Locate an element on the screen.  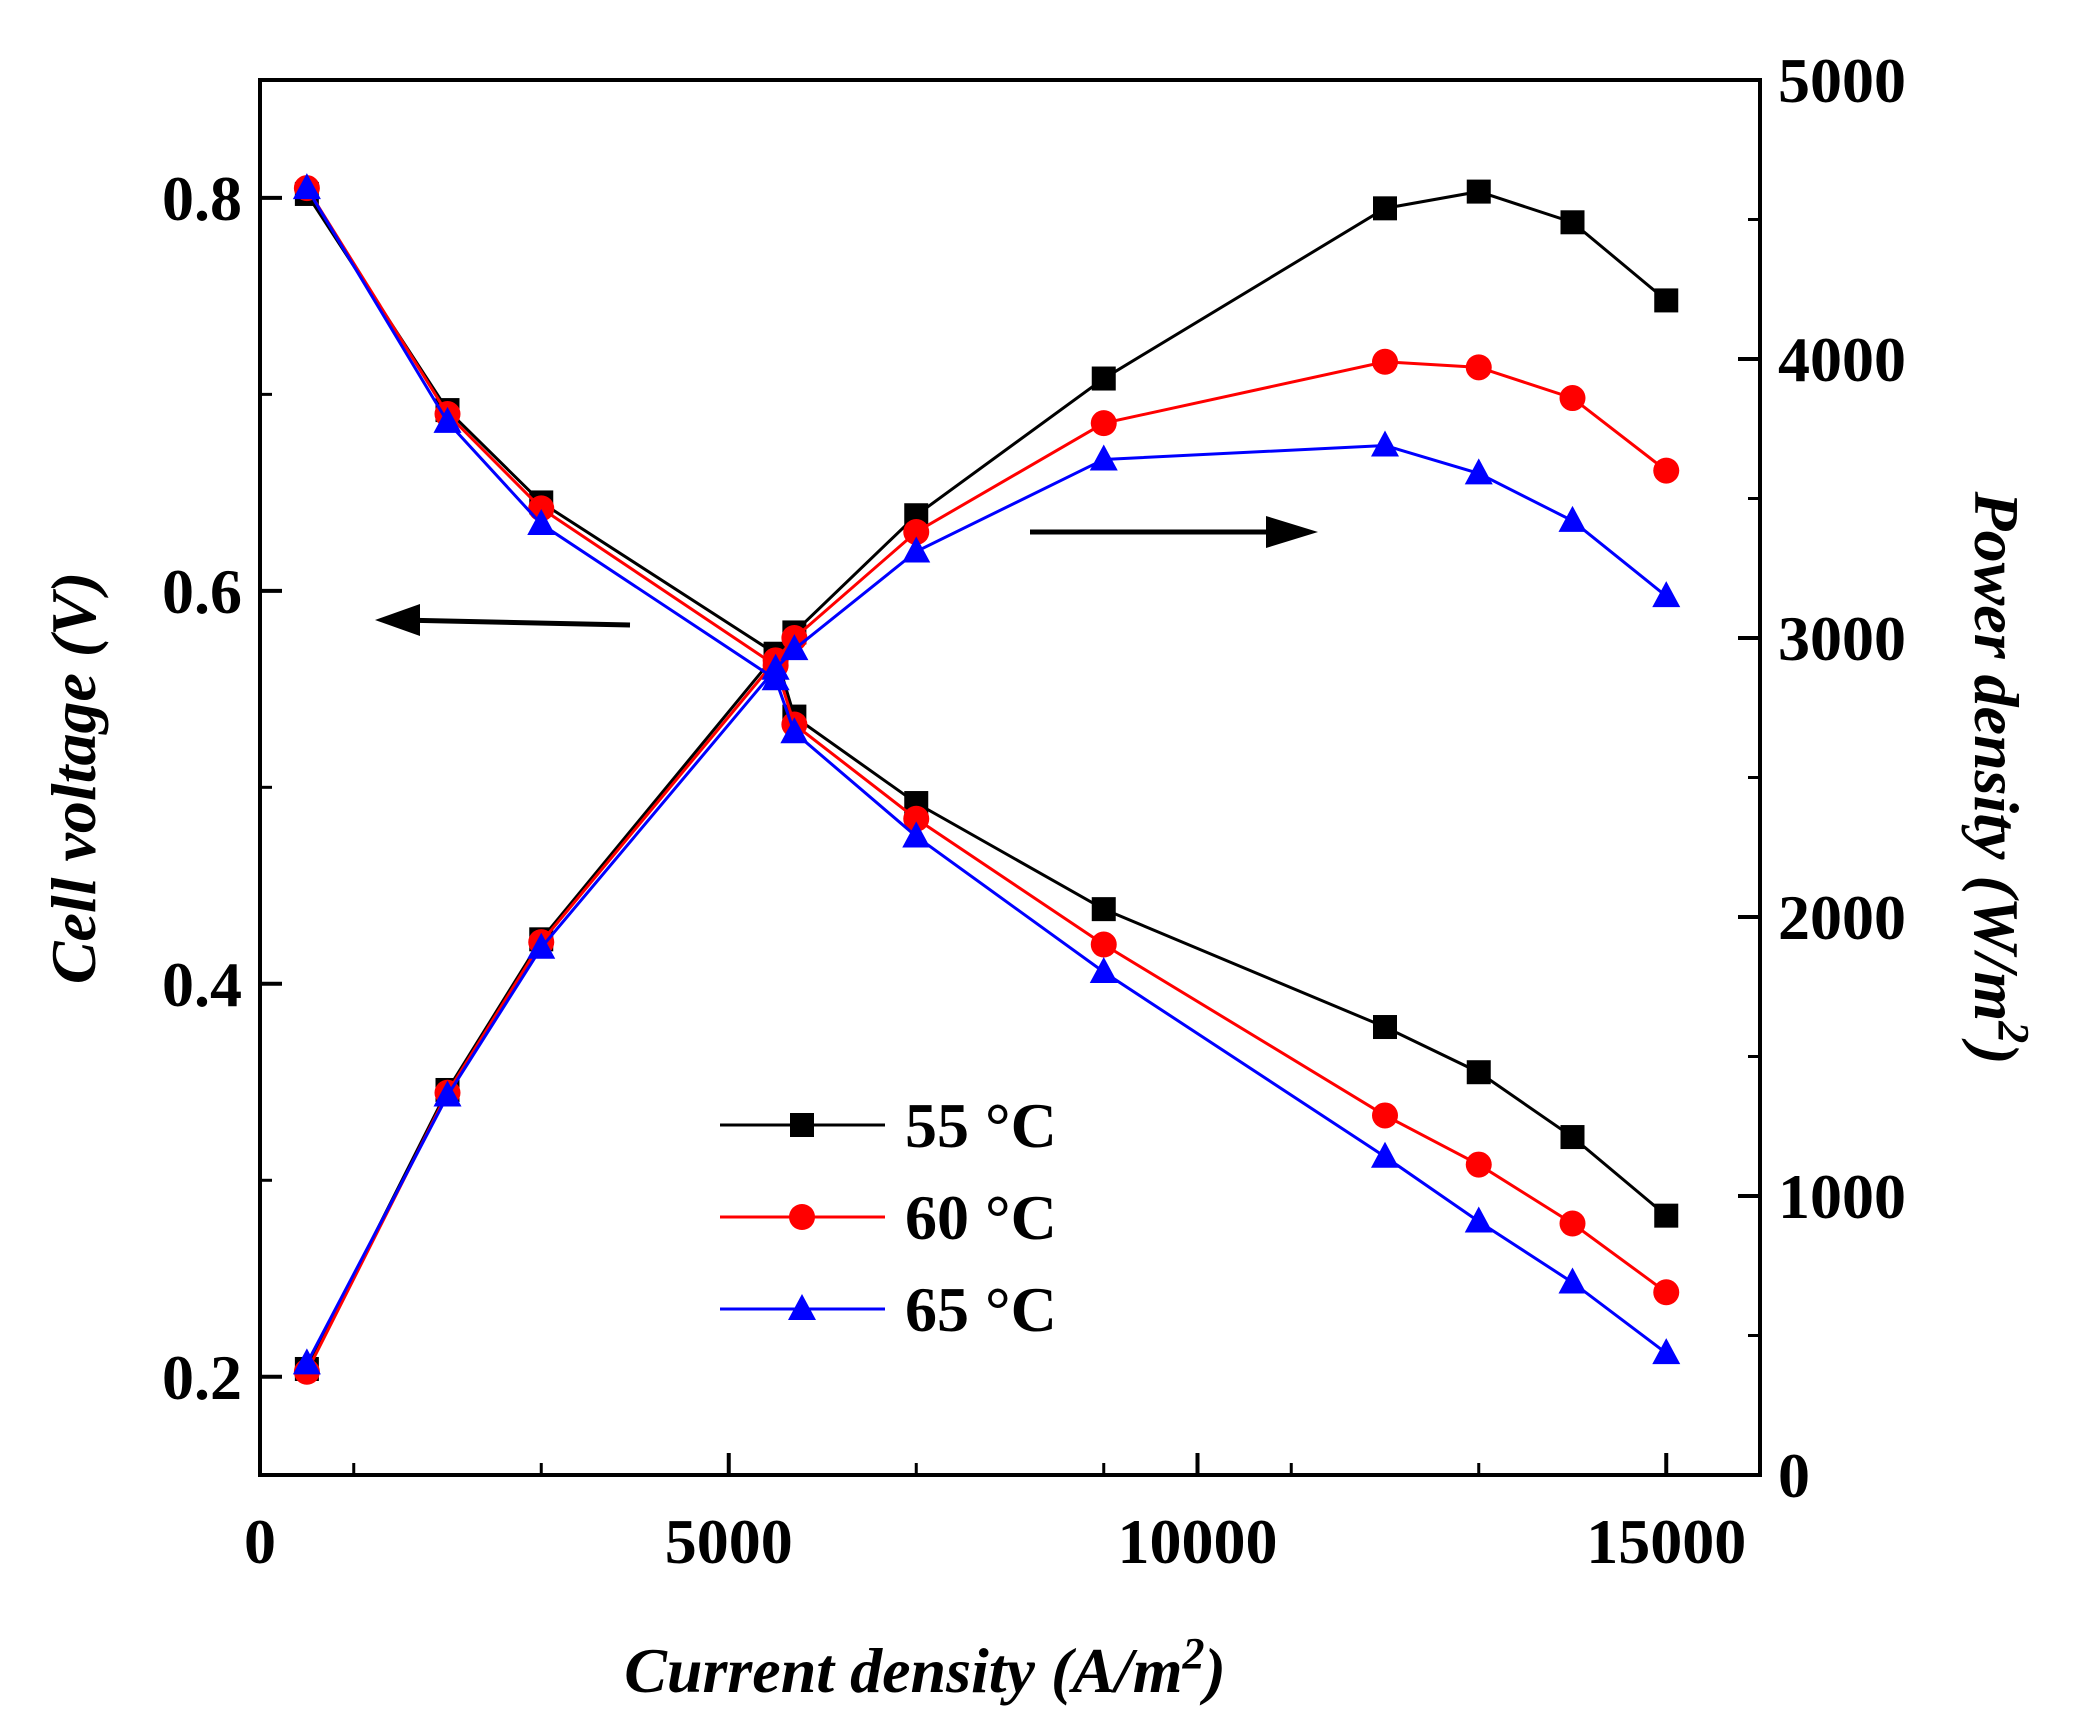
y2-tick-label: 2000 is located at coordinates (1842, 917).